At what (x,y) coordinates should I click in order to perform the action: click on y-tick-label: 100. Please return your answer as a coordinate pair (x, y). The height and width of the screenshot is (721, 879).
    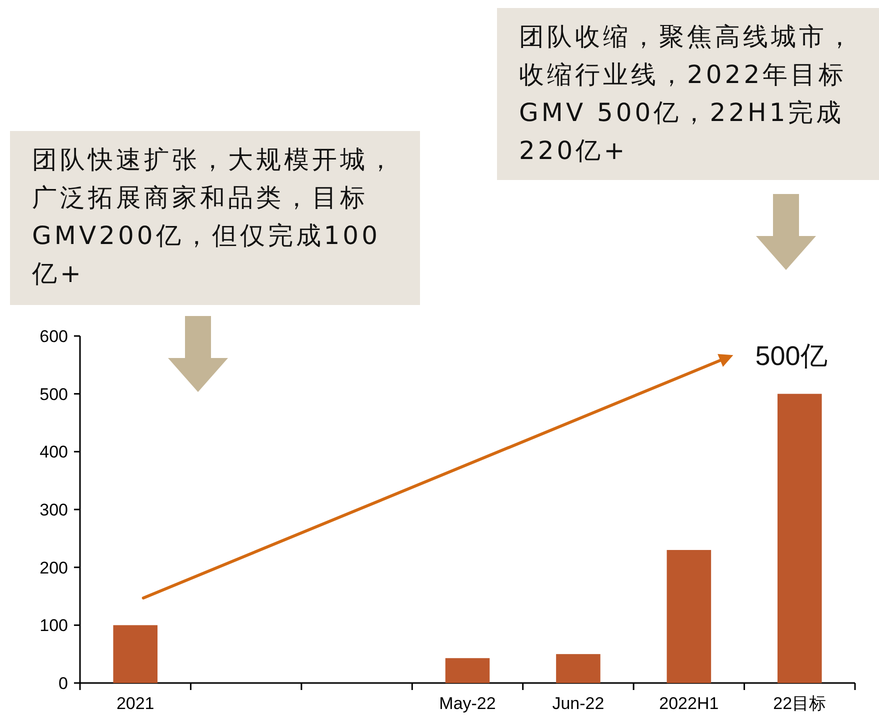
    Looking at the image, I should click on (54, 626).